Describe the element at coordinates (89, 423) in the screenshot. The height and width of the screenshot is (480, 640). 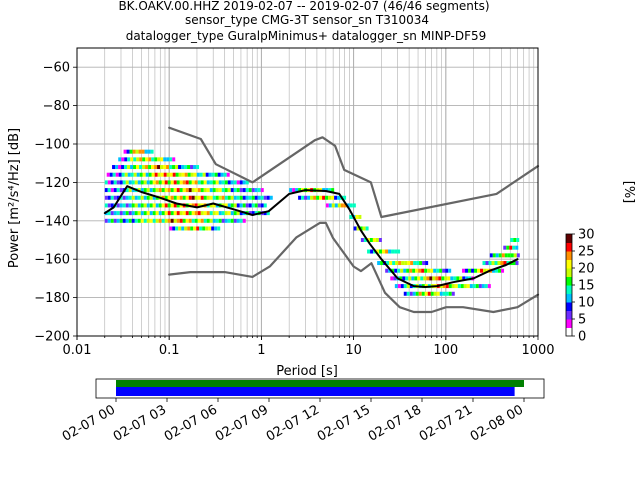
I see `timeline-tick-label: 02-07 00` at that location.